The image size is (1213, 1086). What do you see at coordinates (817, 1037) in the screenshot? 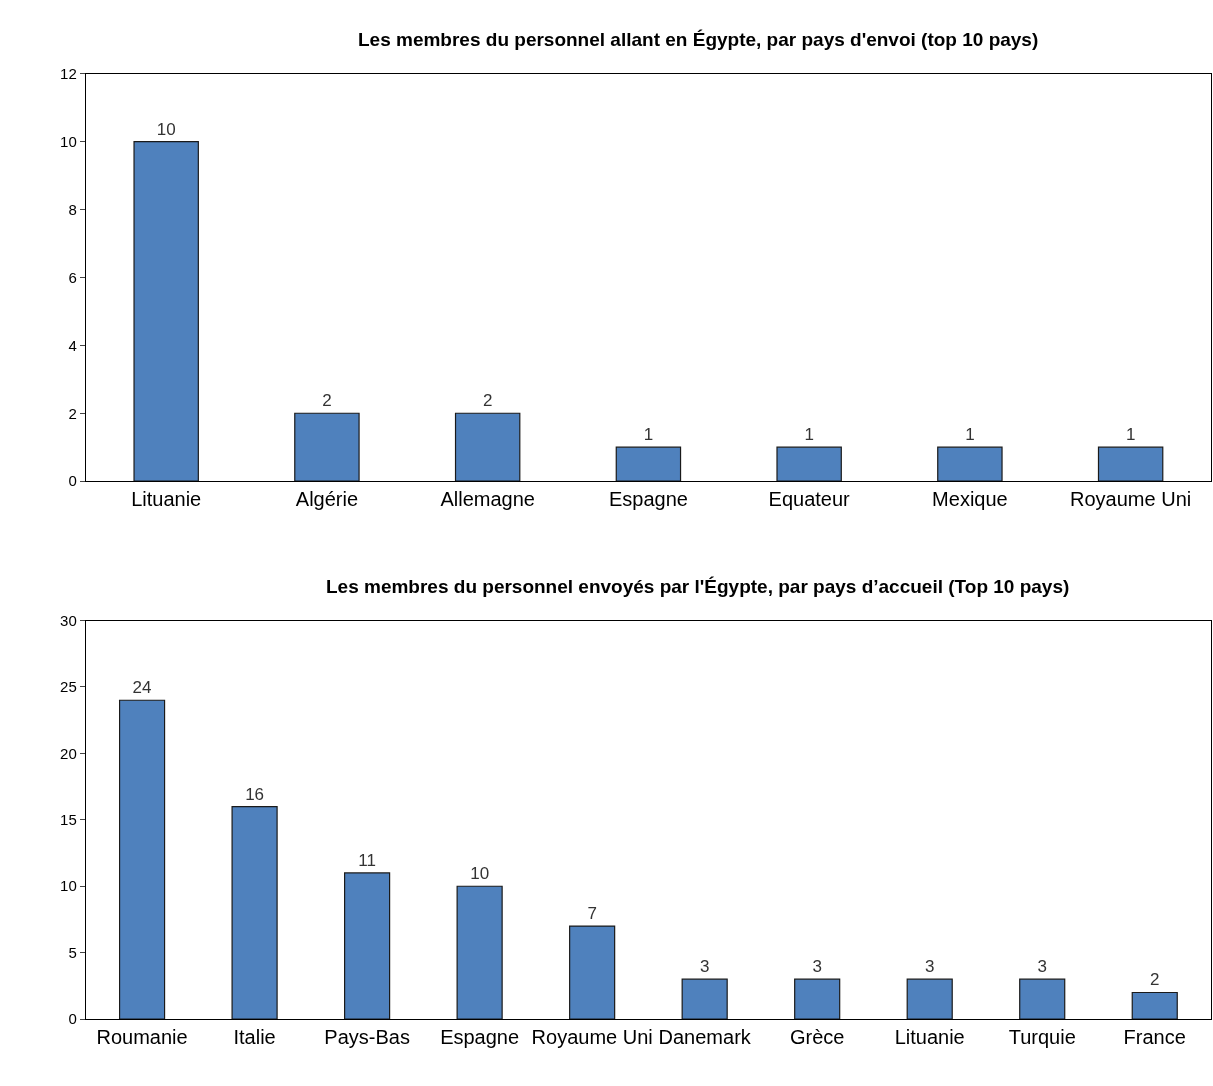
I see `x-tick-label: Grèce` at bounding box center [817, 1037].